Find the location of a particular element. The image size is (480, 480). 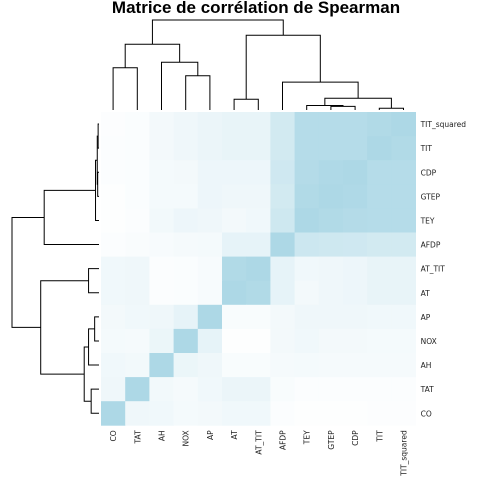

row-label: TIT is located at coordinates (426, 148).